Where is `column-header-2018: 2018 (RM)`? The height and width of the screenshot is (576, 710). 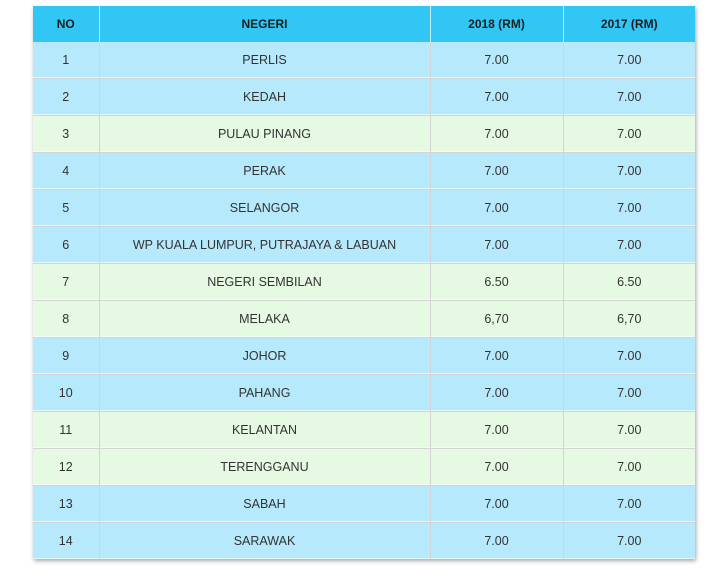
column-header-2018: 2018 (RM) is located at coordinates (497, 24).